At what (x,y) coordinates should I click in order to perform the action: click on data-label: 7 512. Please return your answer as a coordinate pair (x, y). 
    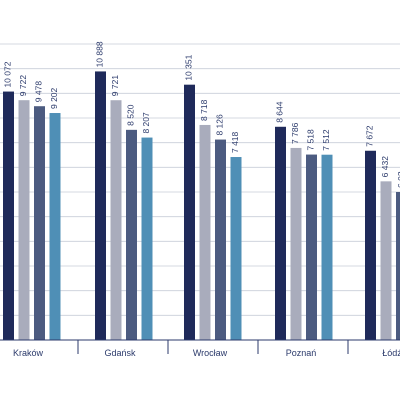
    Looking at the image, I should click on (326, 140).